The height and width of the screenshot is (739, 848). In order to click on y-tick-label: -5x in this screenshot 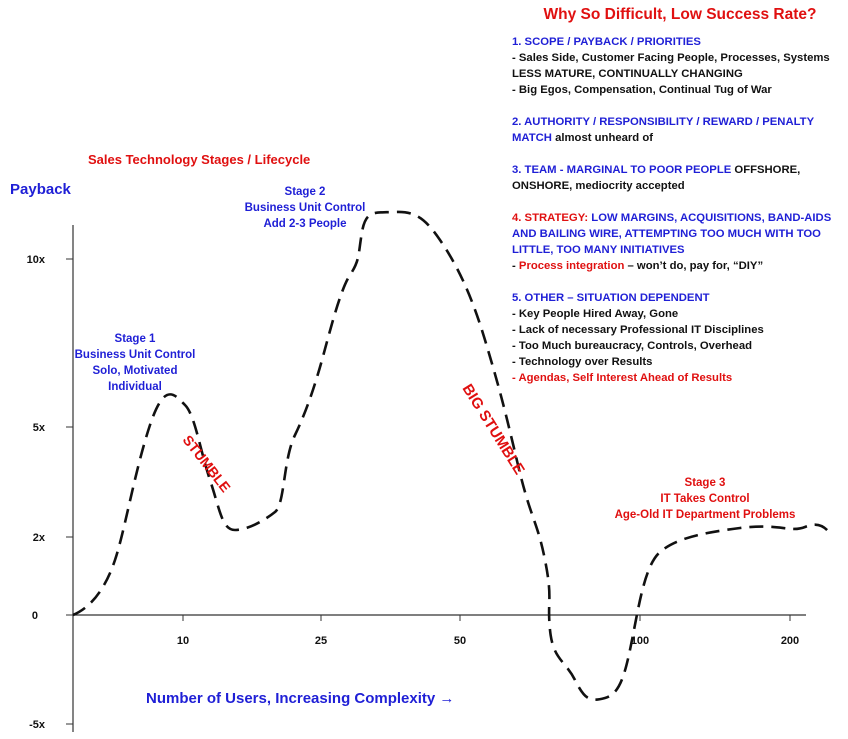, I will do `click(37, 725)`.